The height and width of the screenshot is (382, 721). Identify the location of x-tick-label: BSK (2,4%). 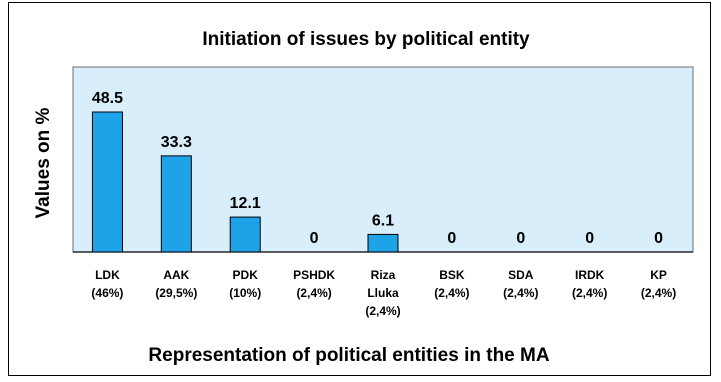
(451, 284).